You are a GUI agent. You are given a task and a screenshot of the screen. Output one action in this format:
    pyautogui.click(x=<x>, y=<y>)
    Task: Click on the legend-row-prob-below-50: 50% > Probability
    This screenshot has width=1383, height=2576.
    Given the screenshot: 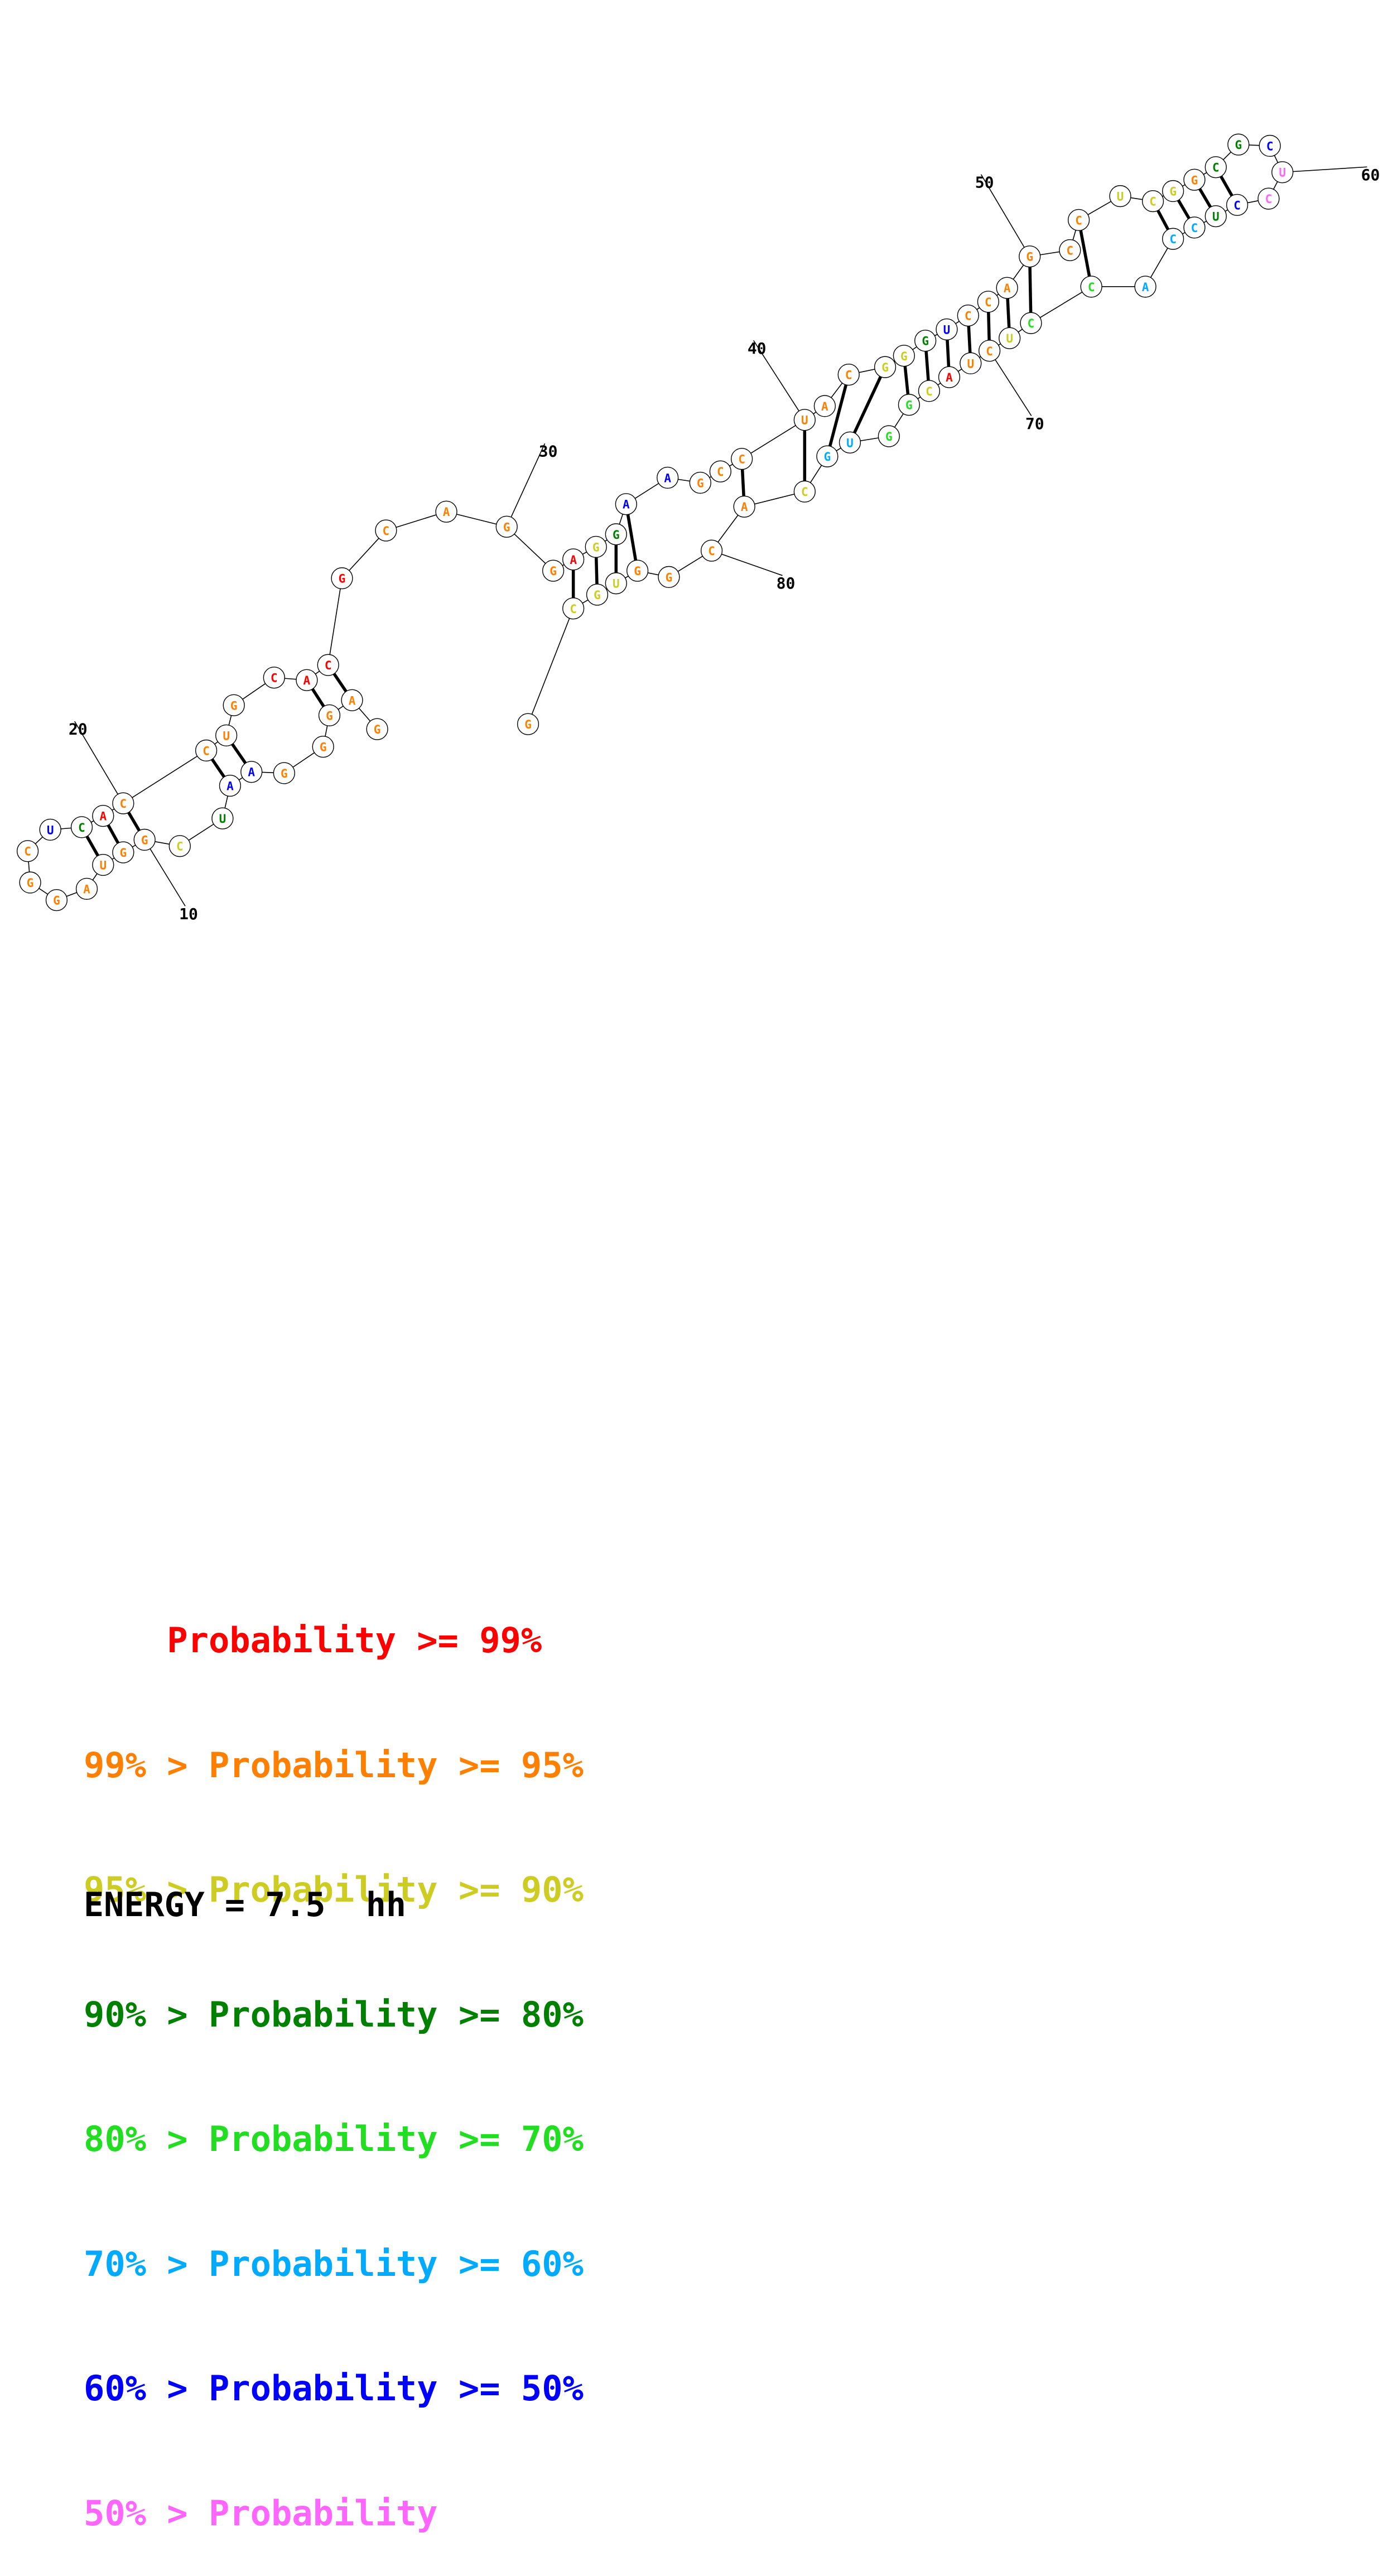 What is the action you would take?
    pyautogui.click(x=261, y=2513)
    